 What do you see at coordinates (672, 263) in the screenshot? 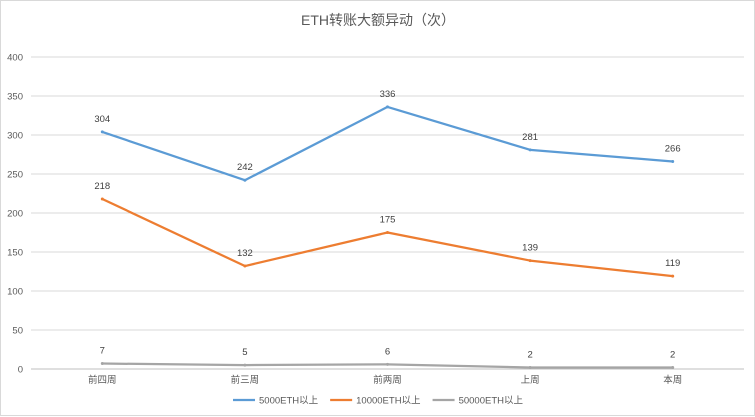
I see `data-label: 119` at bounding box center [672, 263].